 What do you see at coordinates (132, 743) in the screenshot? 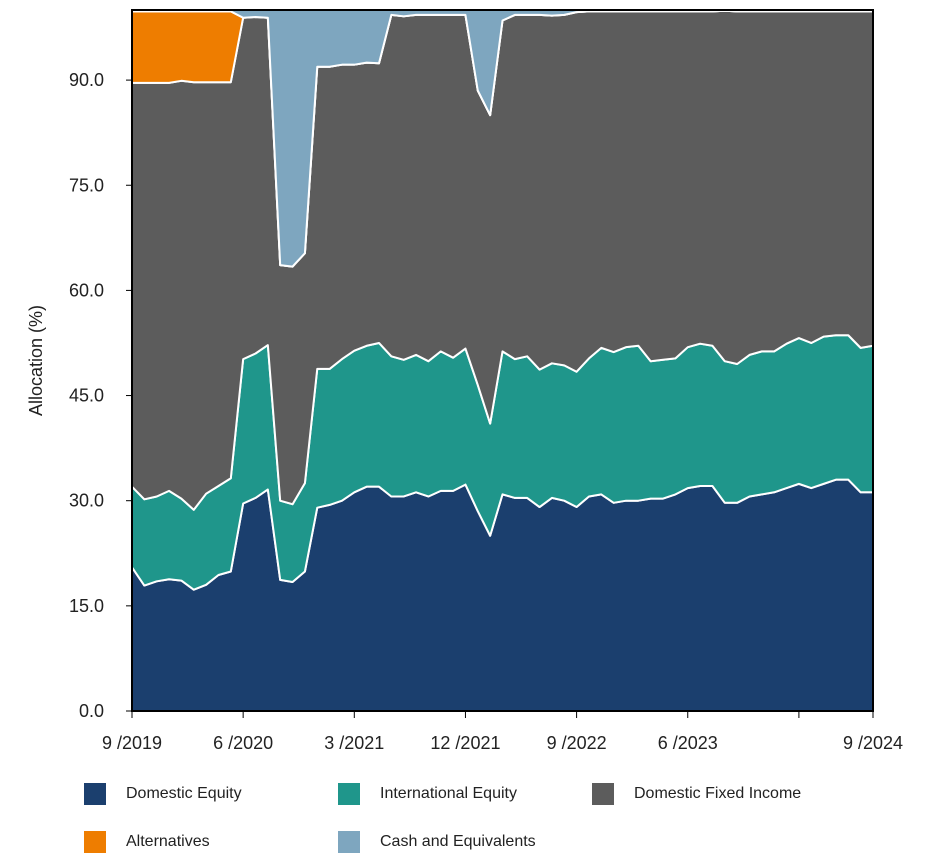
I see `x-tick-label: 9 /2019` at bounding box center [132, 743].